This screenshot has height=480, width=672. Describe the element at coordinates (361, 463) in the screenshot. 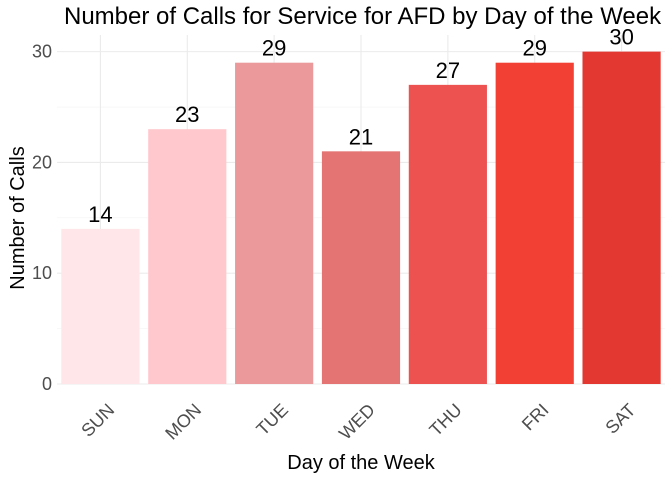

I see `x-axis-title: Day of the Week` at that location.